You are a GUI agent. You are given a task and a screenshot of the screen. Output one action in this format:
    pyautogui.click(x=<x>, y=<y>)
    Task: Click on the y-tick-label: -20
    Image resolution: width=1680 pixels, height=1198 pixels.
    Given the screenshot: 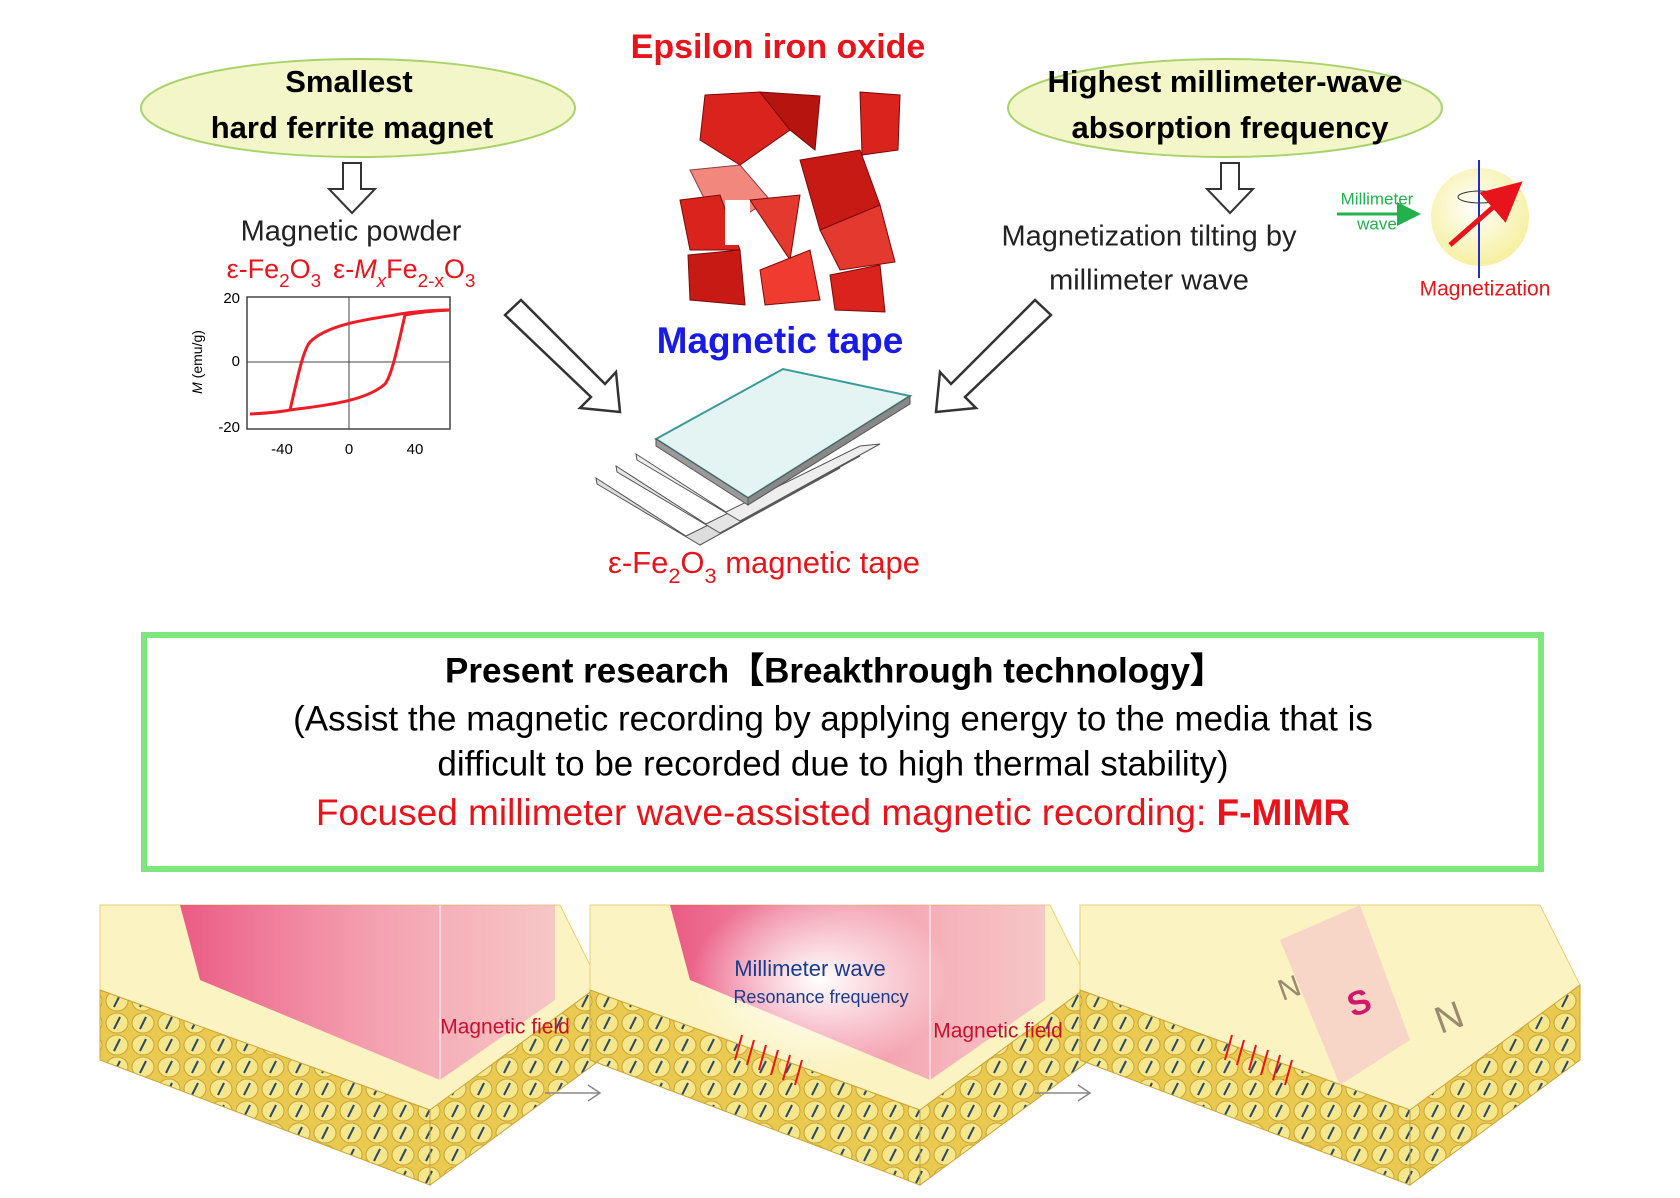 What is the action you would take?
    pyautogui.click(x=229, y=427)
    